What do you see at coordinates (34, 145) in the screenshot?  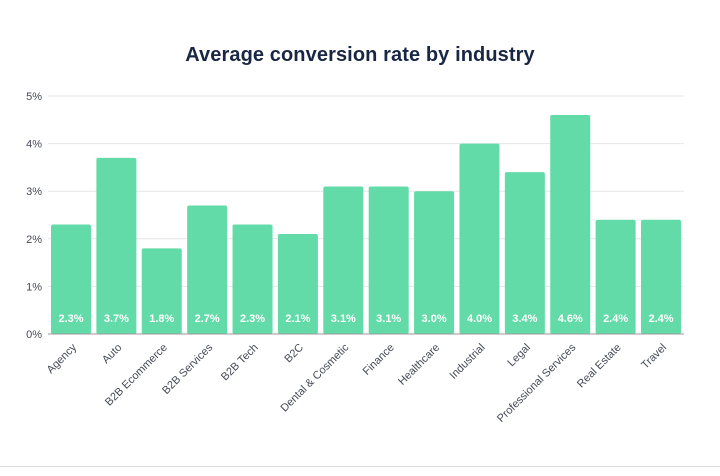 I see `y-tick-label: 4%` at bounding box center [34, 145].